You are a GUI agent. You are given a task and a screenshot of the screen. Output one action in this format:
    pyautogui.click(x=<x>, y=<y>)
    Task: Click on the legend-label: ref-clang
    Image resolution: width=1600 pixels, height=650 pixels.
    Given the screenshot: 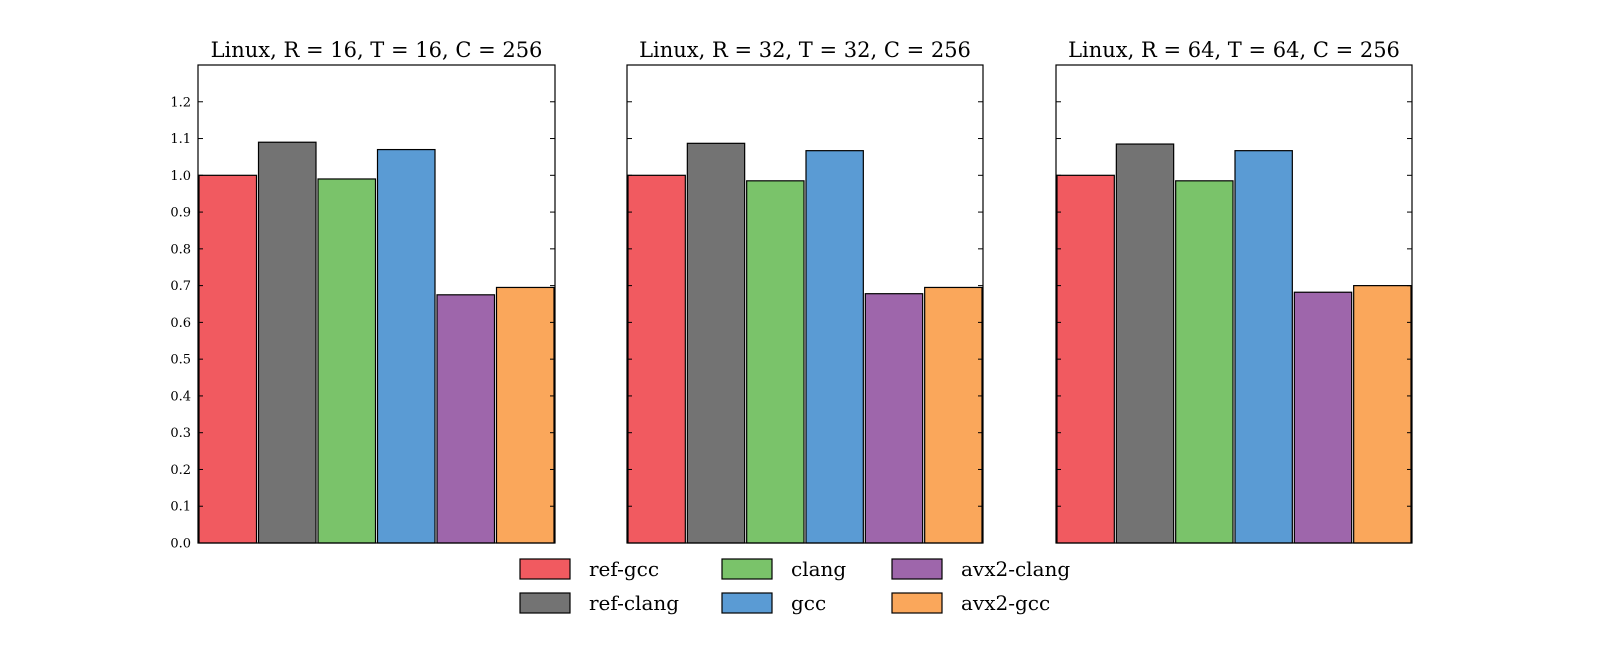 What is the action you would take?
    pyautogui.click(x=634, y=603)
    